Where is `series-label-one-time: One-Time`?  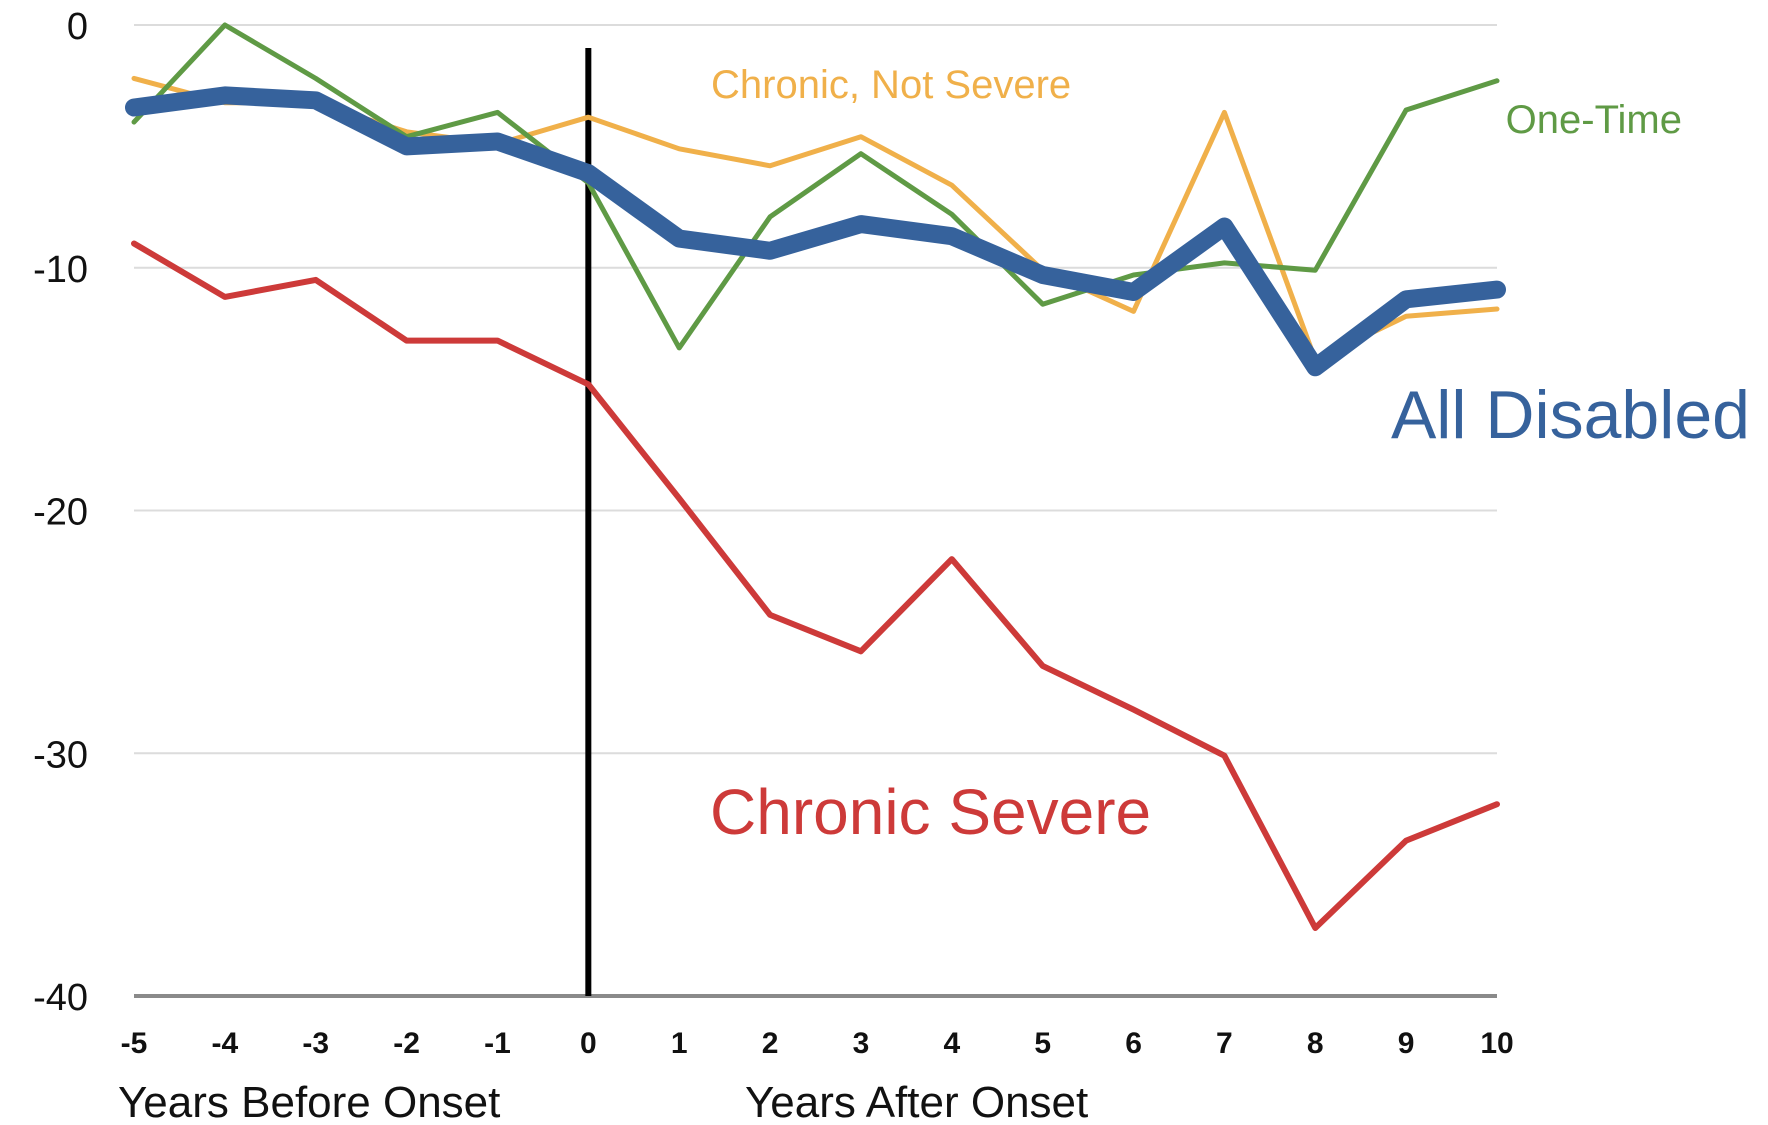
series-label-one-time: One-Time is located at coordinates (1594, 120).